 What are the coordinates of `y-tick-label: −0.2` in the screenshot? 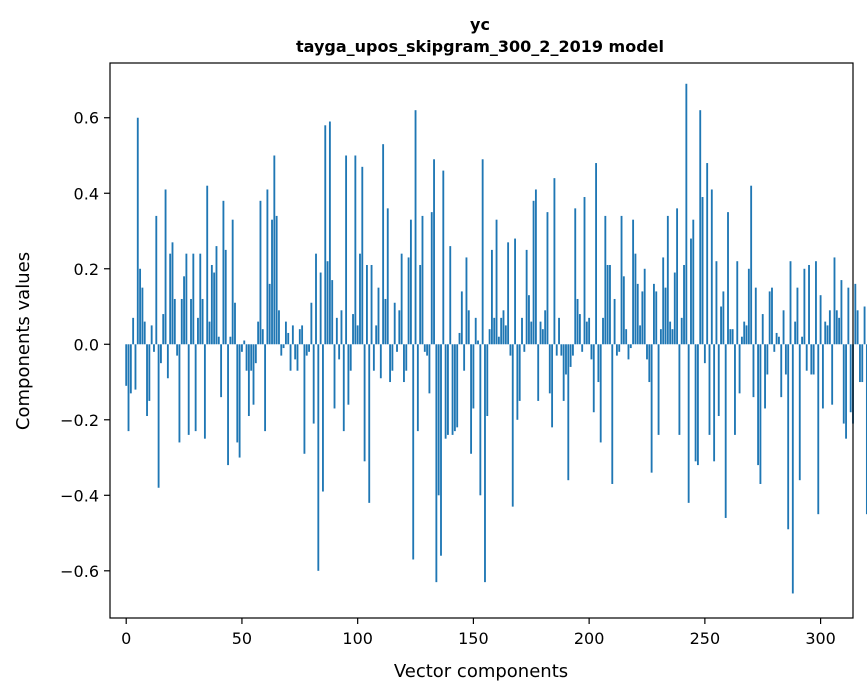 It's located at (79, 420).